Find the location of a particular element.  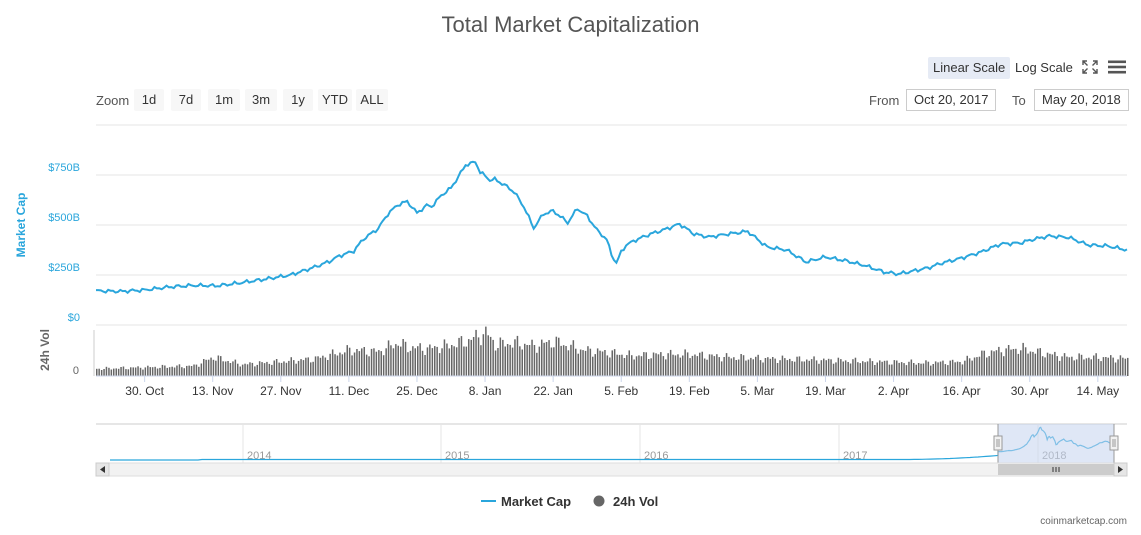

fullscreen-icon is located at coordinates (1090, 67).